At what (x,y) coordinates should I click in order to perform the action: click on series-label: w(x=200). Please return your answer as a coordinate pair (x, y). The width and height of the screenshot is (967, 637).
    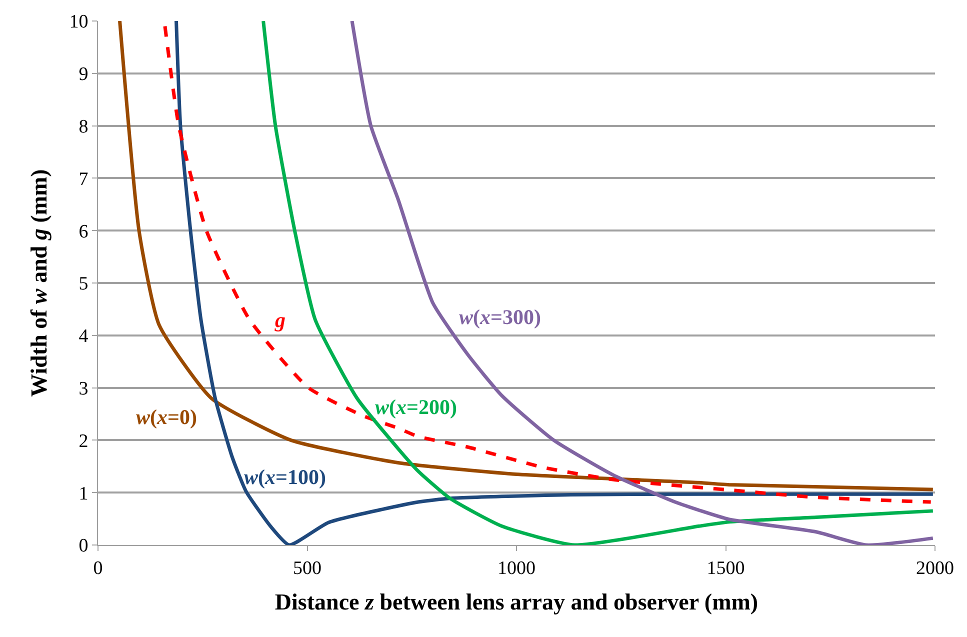
    Looking at the image, I should click on (416, 407).